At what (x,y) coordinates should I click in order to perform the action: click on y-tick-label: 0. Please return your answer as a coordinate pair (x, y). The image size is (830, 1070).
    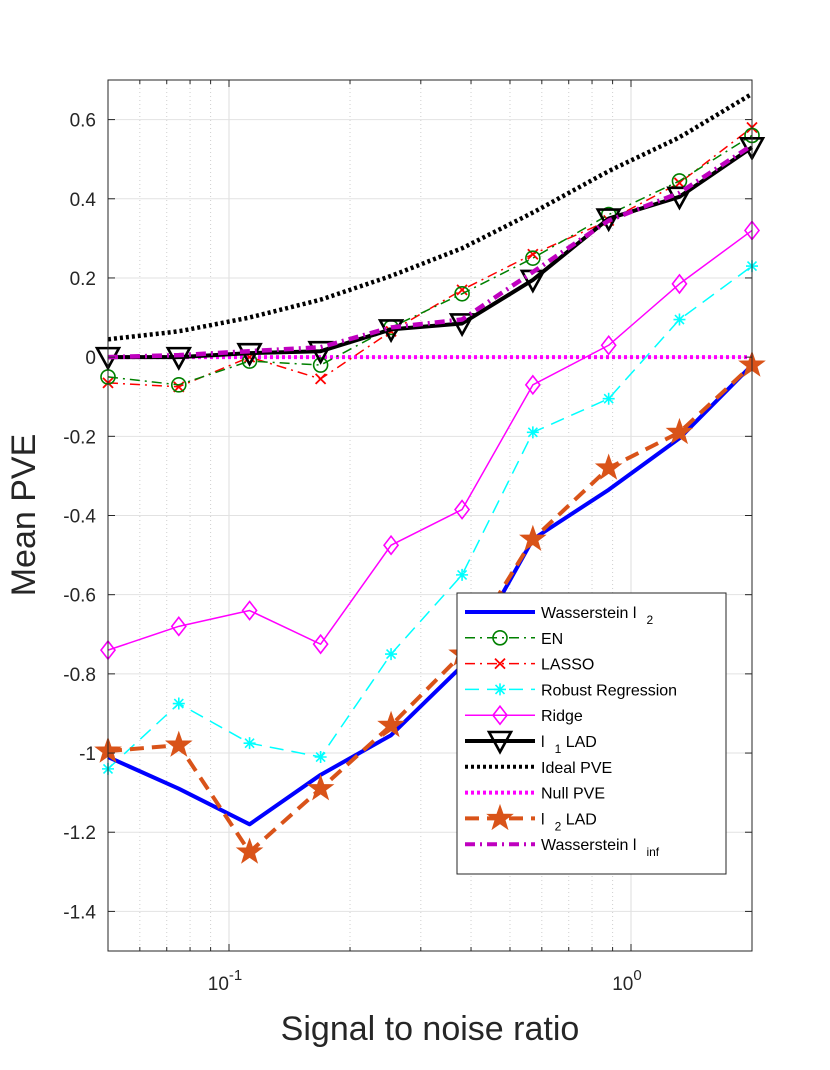
    Looking at the image, I should click on (90, 358).